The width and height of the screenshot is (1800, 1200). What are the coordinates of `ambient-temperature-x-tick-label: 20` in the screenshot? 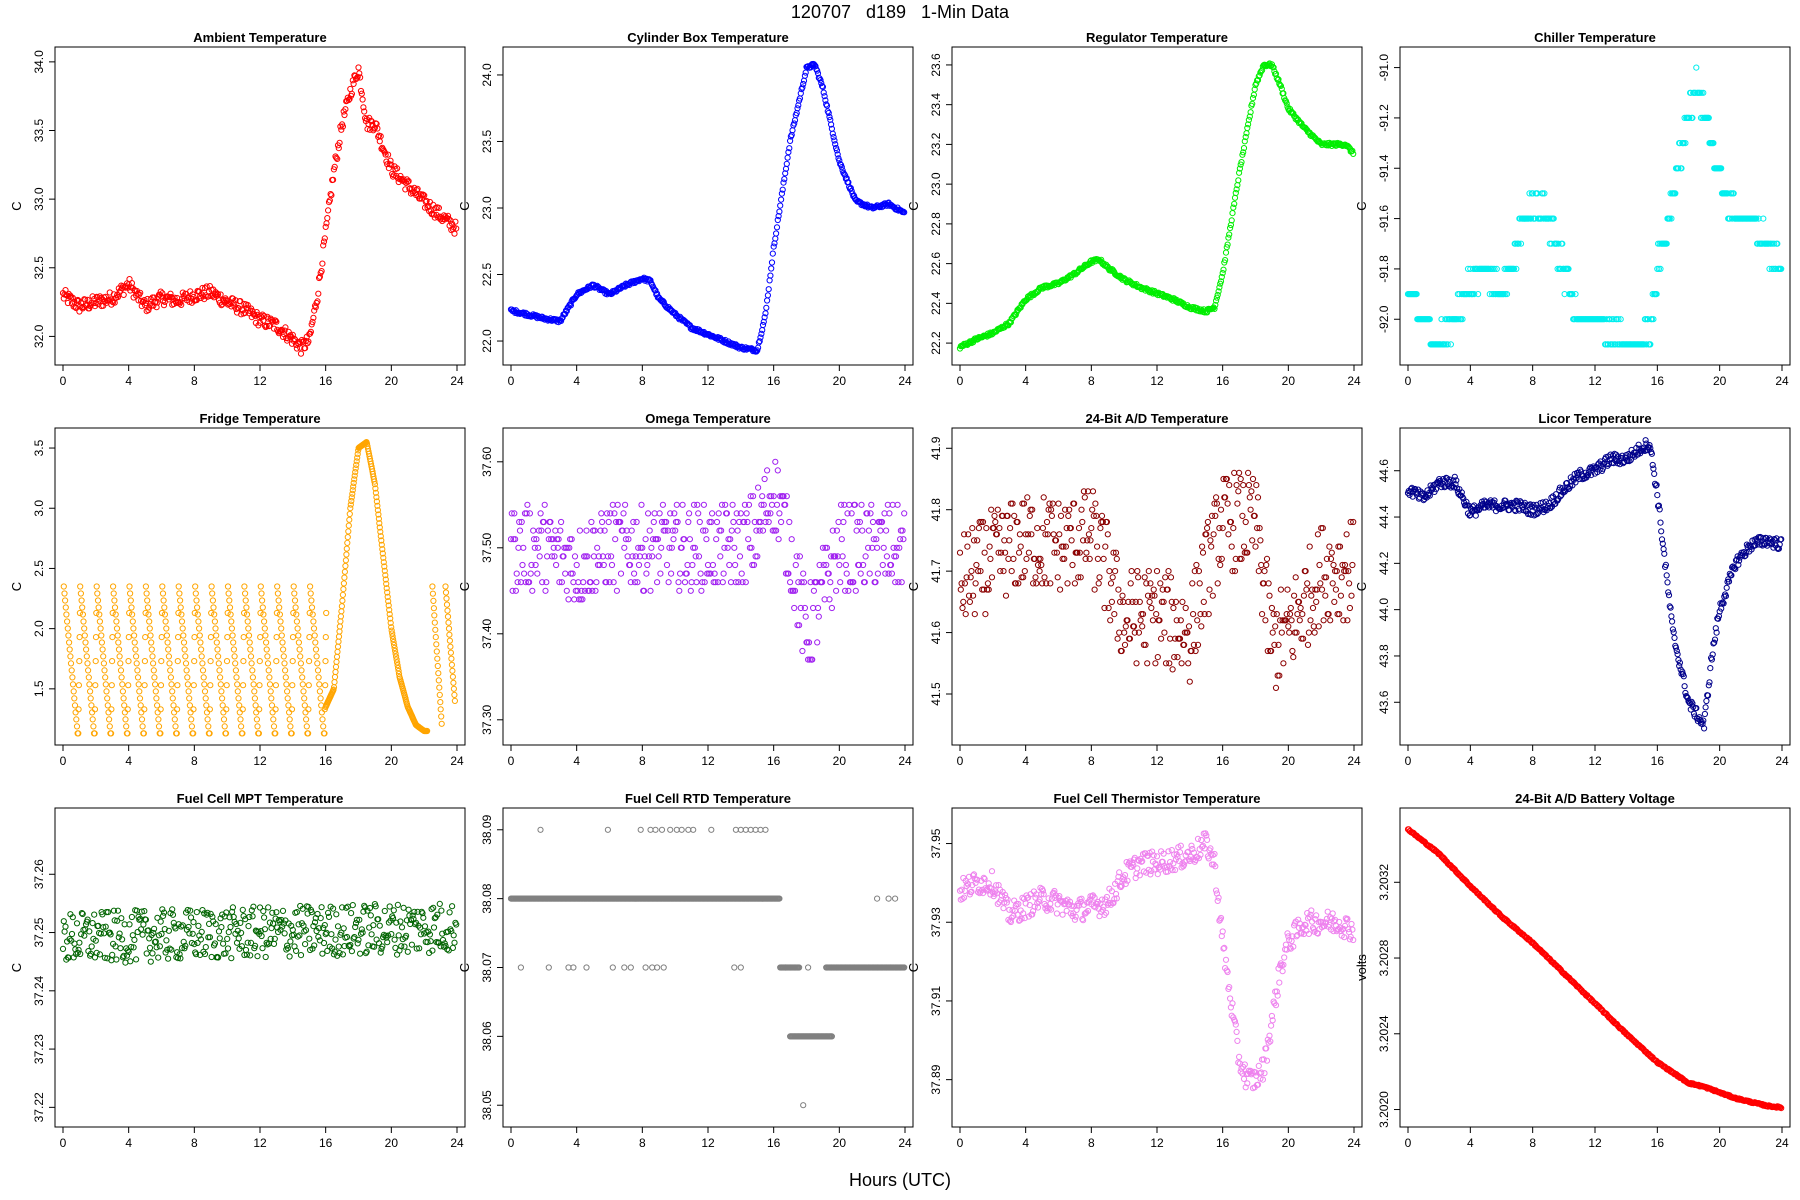 It's located at (392, 381).